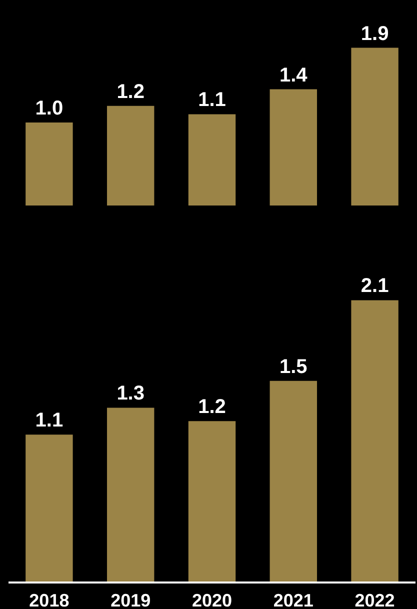 Image resolution: width=417 pixels, height=609 pixels. Describe the element at coordinates (294, 367) in the screenshot. I see `data-label: 1.5` at that location.